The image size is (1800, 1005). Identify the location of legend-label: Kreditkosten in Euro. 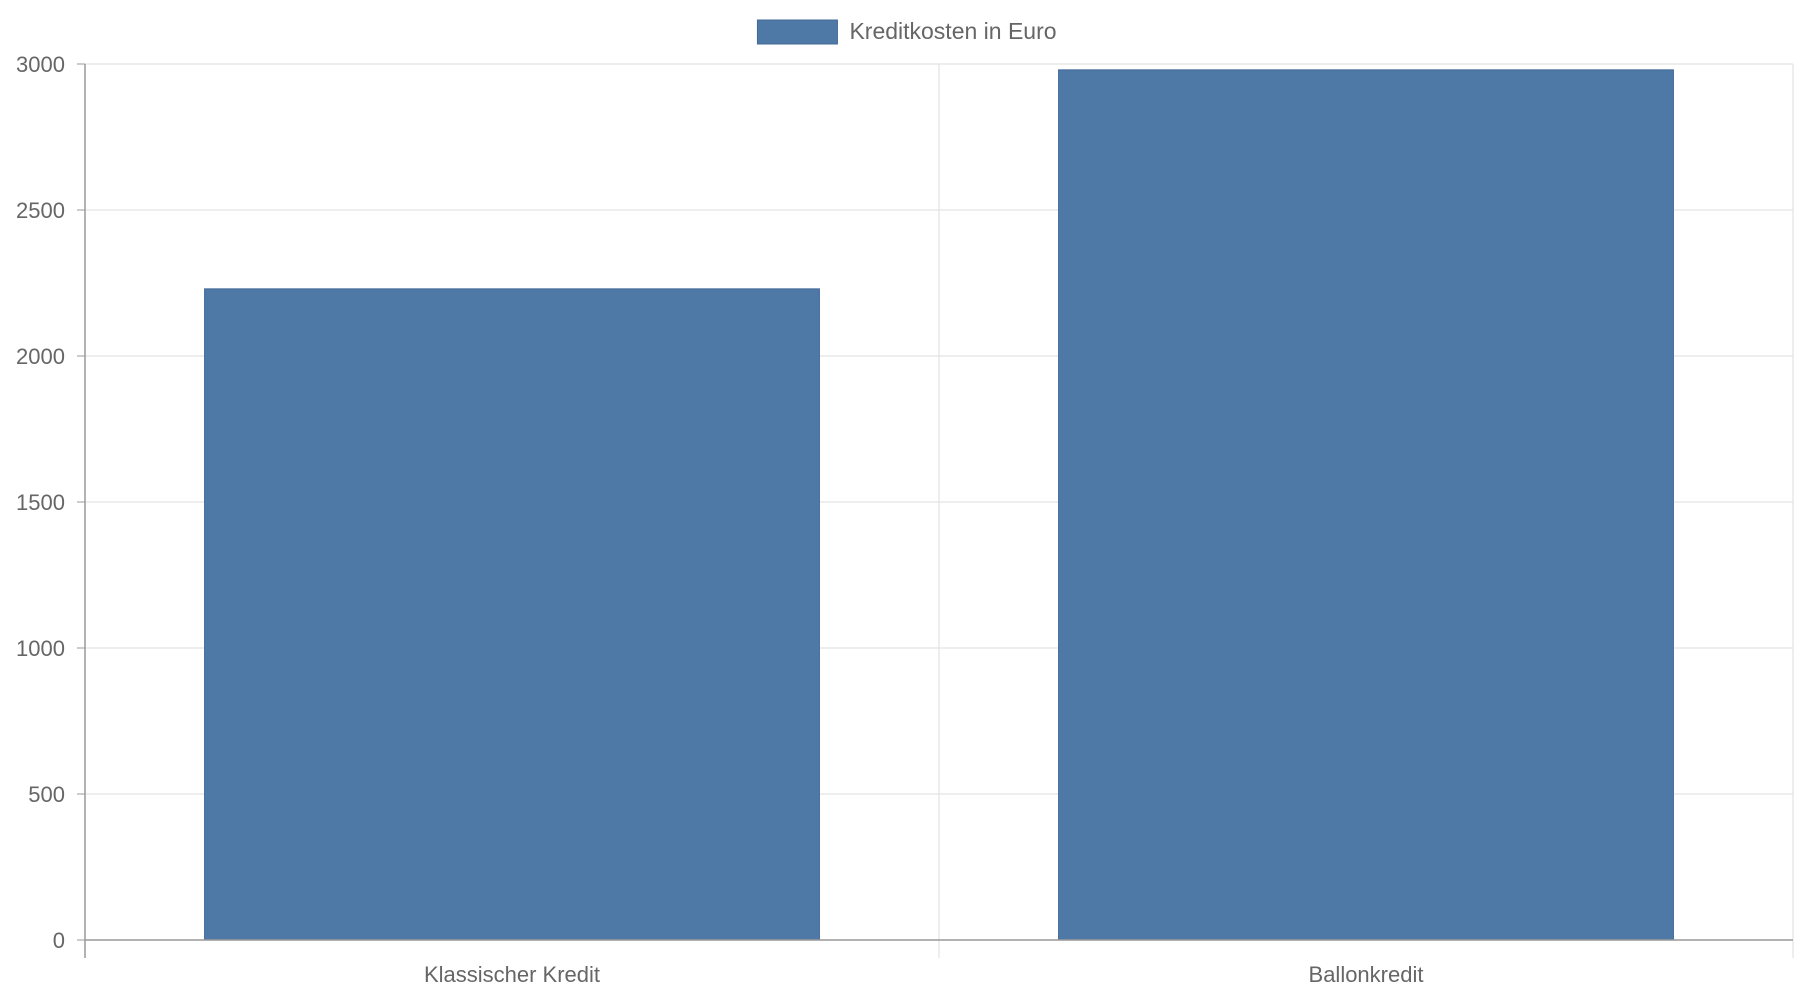
(952, 31).